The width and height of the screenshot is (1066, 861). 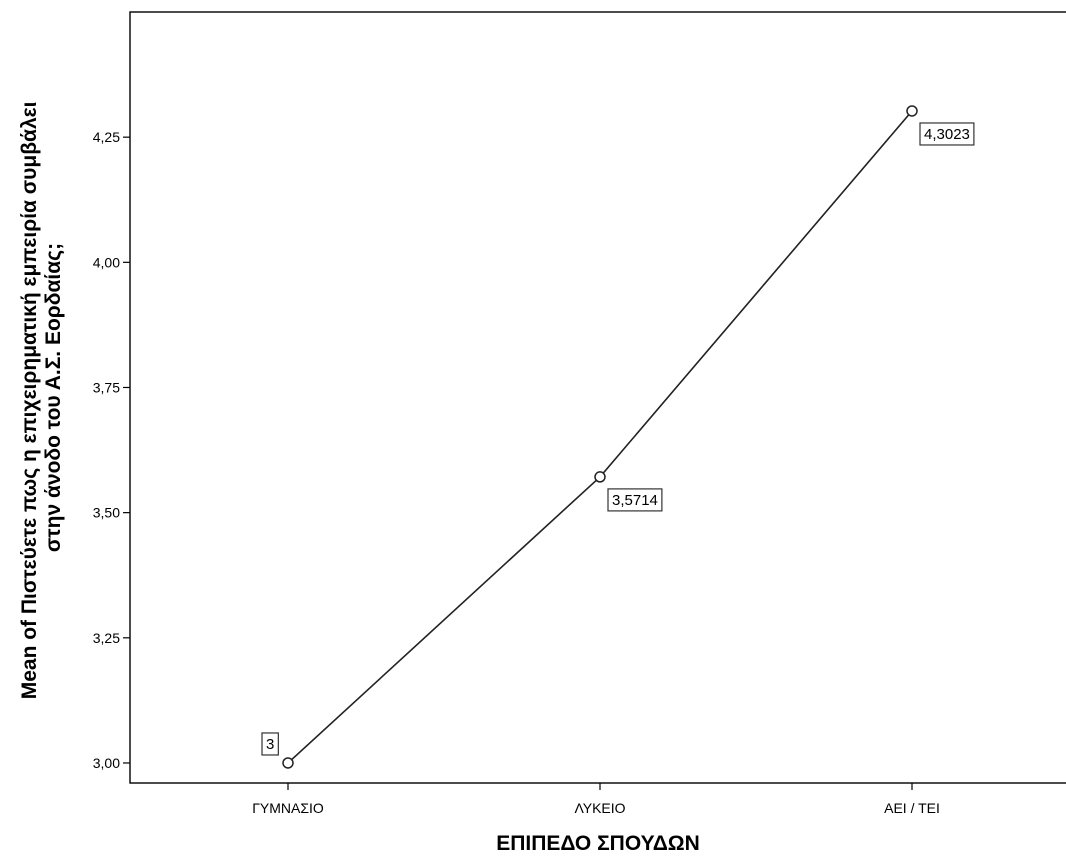 What do you see at coordinates (111, 450) in the screenshot?
I see `y-axis: 3,00 3,25 3,50 3,75 4,00 4,25` at bounding box center [111, 450].